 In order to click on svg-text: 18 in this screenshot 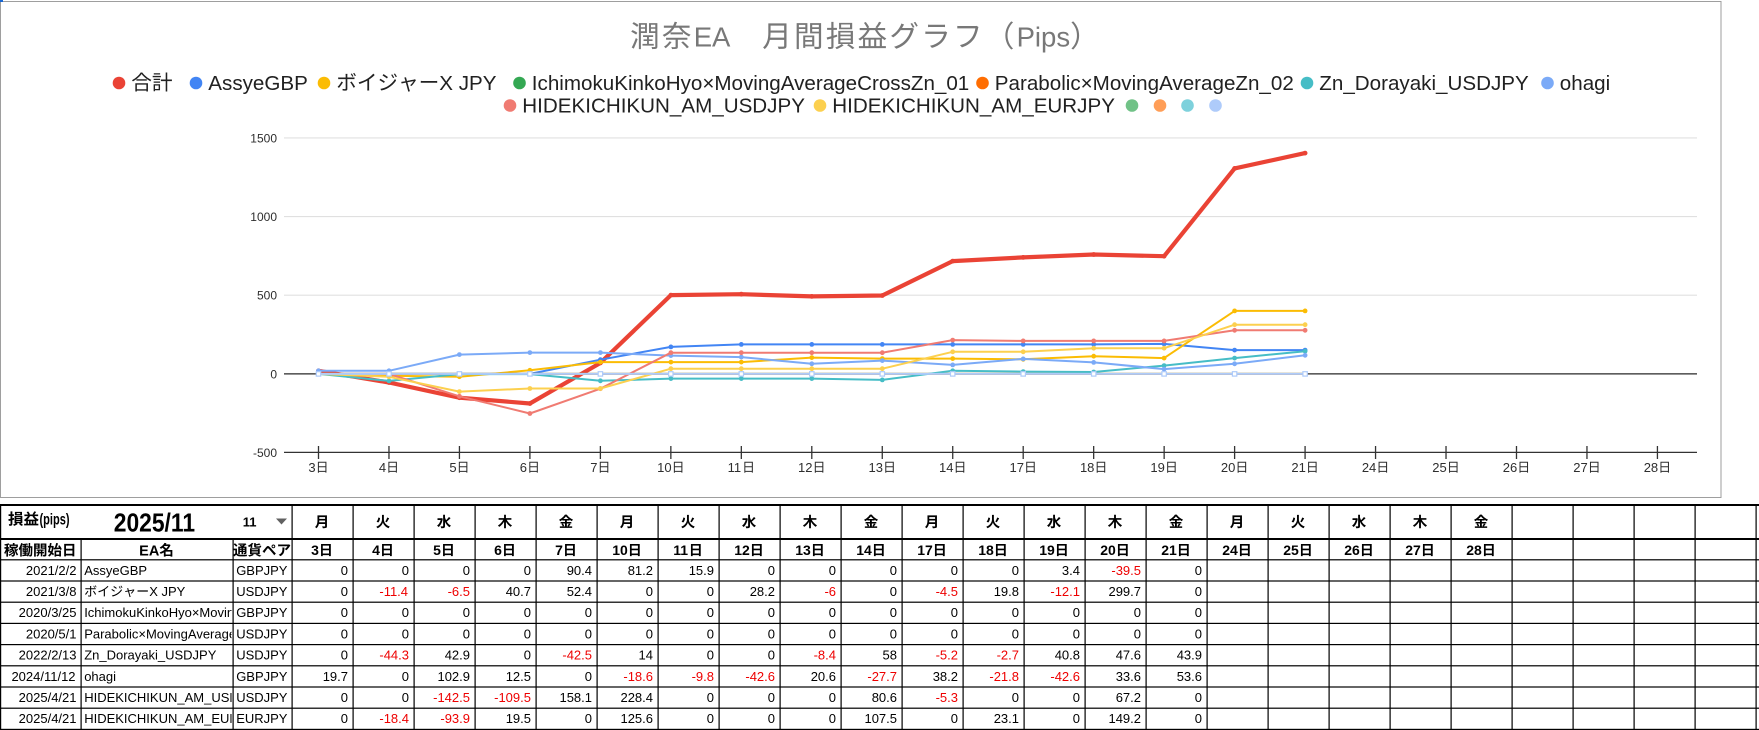, I will do `click(1087, 467)`.